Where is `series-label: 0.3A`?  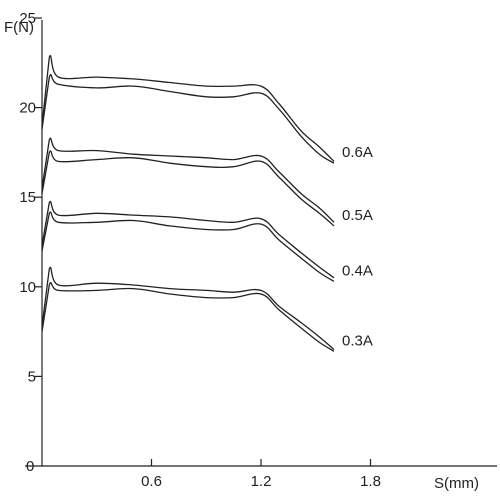 series-label: 0.3A is located at coordinates (357, 340).